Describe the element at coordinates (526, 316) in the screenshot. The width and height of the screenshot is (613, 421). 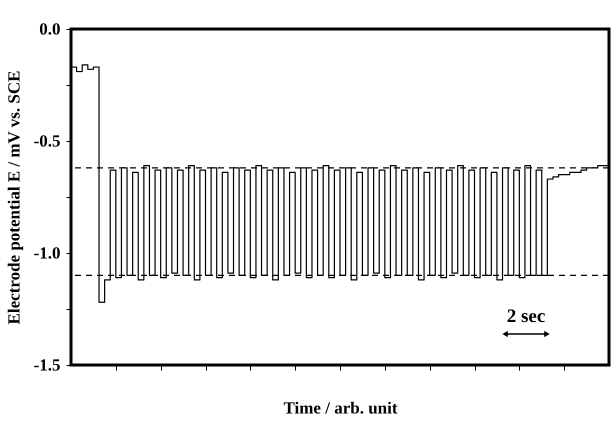
I see `annotation: 2 sec` at that location.